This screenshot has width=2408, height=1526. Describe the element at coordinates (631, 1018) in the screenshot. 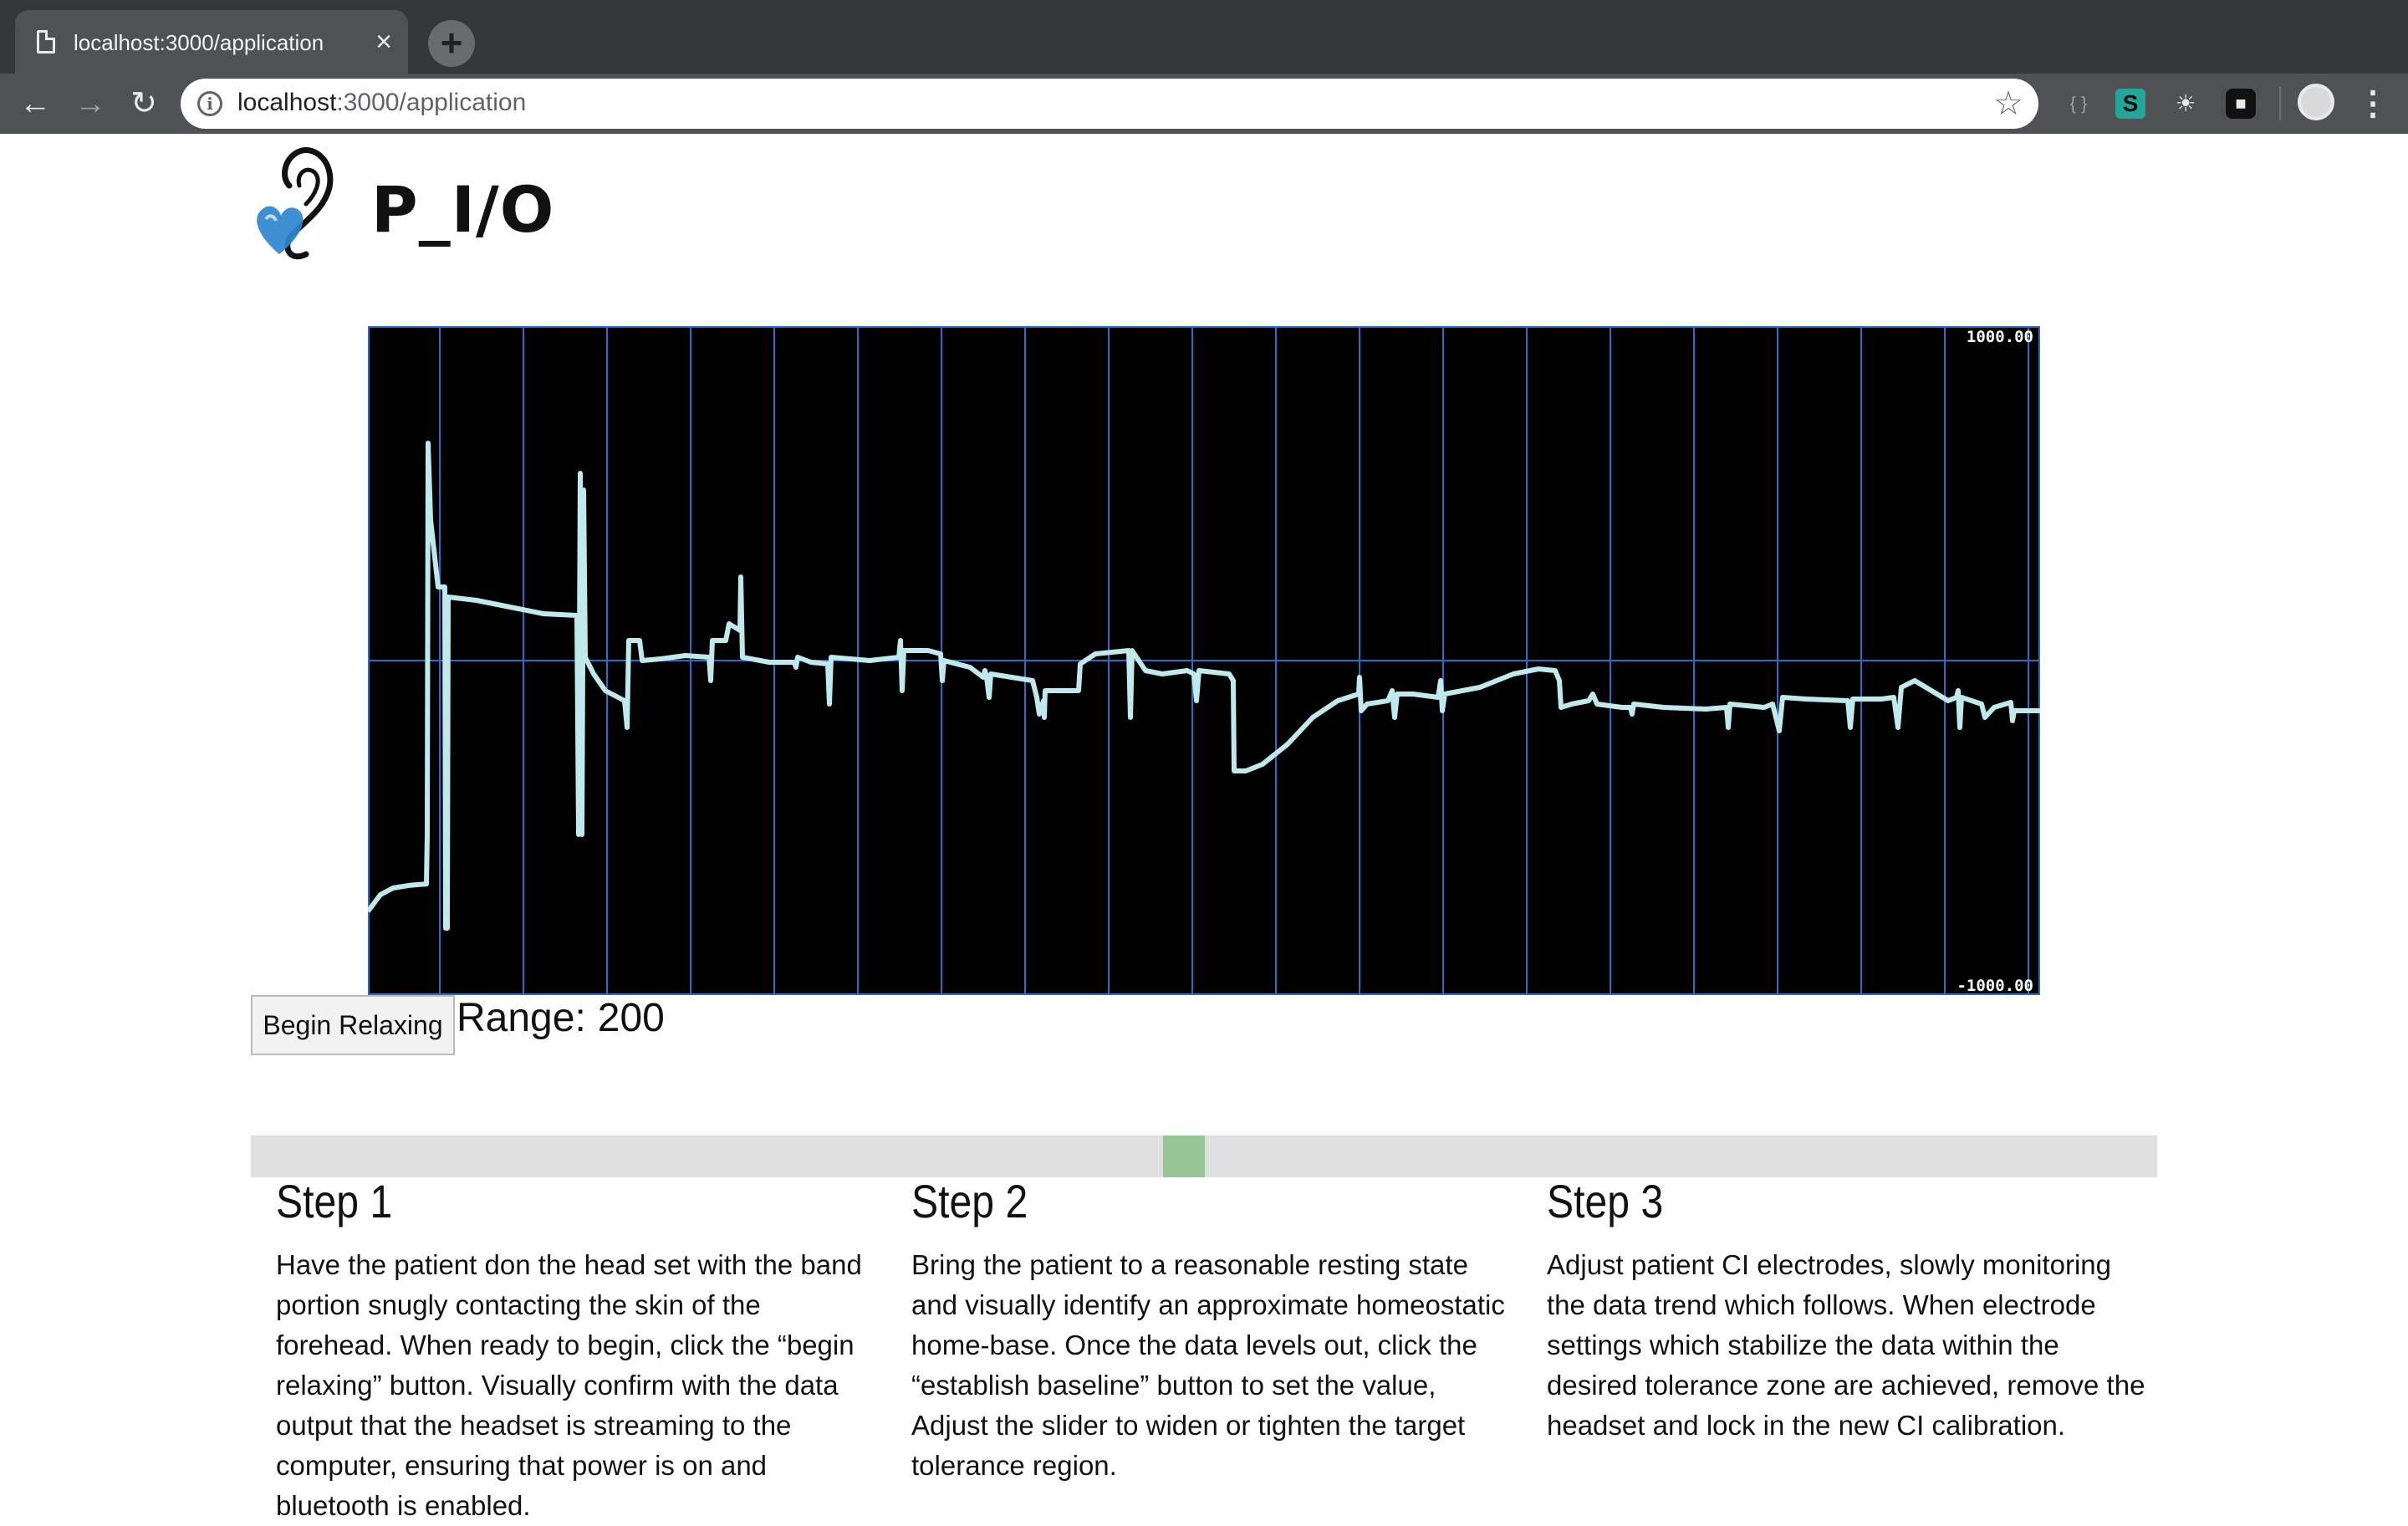

I see `range-value: 200` at that location.